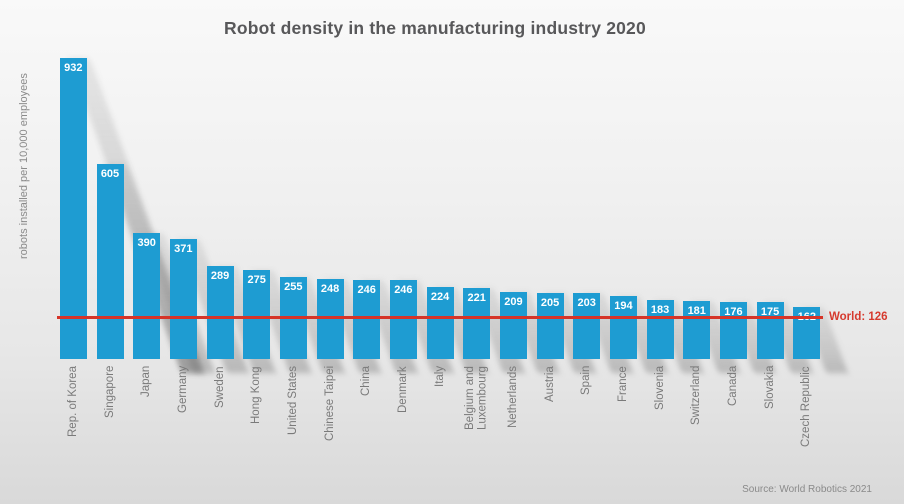 This screenshot has width=904, height=504. Describe the element at coordinates (293, 287) in the screenshot. I see `bar-value-label: 255` at that location.